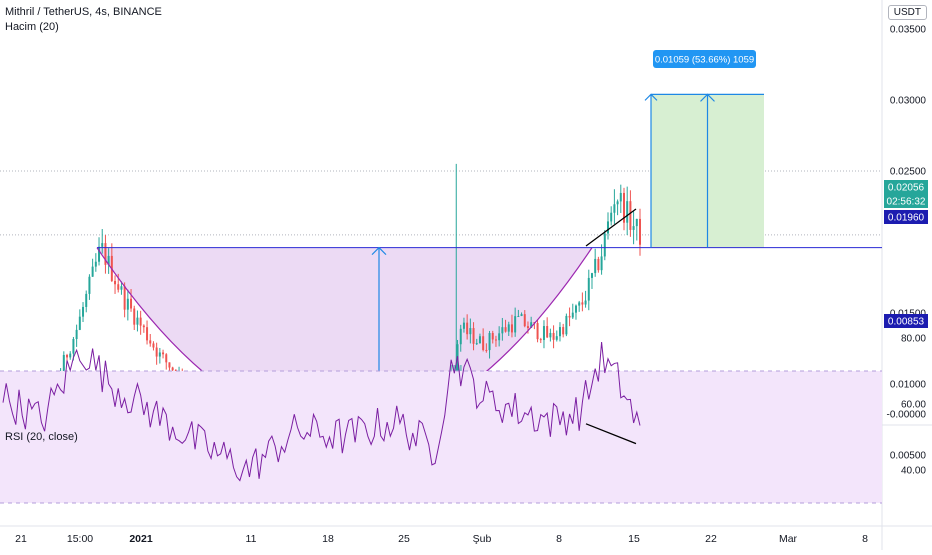  What do you see at coordinates (788, 539) in the screenshot?
I see `time-tick-label: Mar` at bounding box center [788, 539].